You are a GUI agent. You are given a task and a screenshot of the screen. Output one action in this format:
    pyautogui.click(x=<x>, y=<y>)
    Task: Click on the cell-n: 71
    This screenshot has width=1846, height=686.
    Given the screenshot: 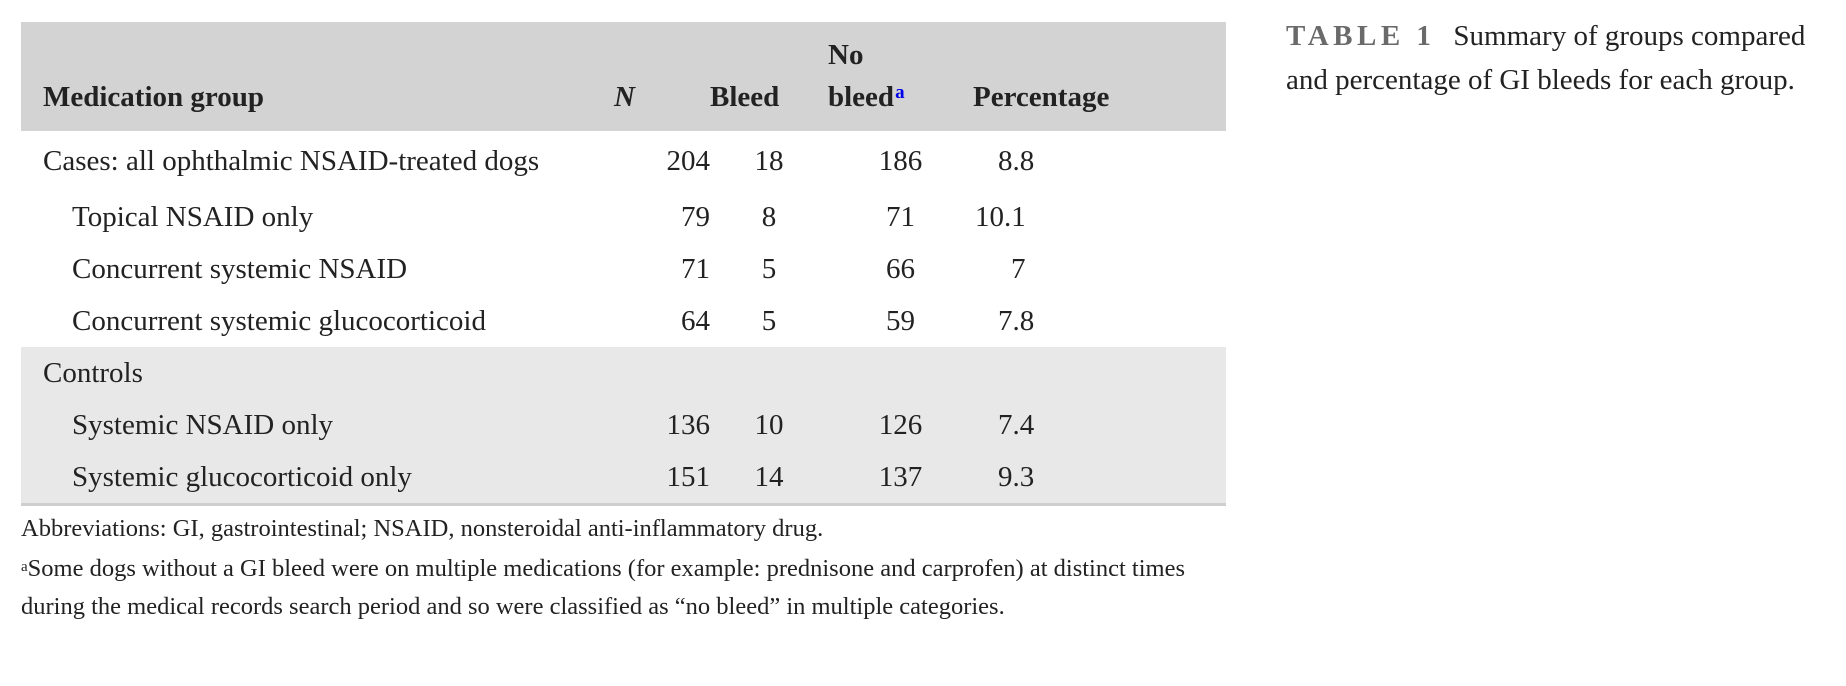 What is the action you would take?
    pyautogui.click(x=695, y=269)
    